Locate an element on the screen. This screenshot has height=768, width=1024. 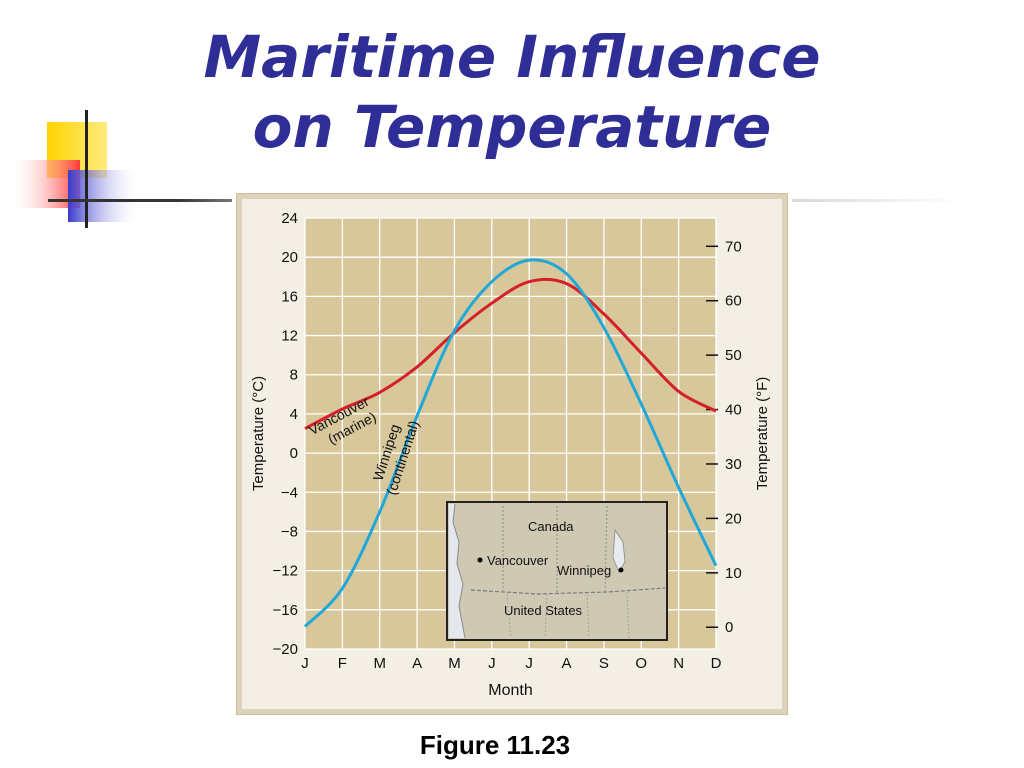
title-rule-right is located at coordinates (877, 200).